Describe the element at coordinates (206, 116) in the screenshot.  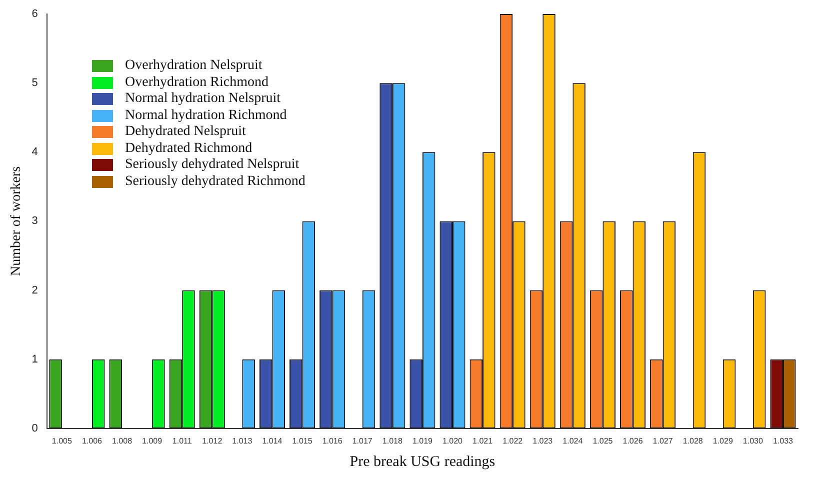
I see `legend-label: Normal hydration Richmond` at that location.